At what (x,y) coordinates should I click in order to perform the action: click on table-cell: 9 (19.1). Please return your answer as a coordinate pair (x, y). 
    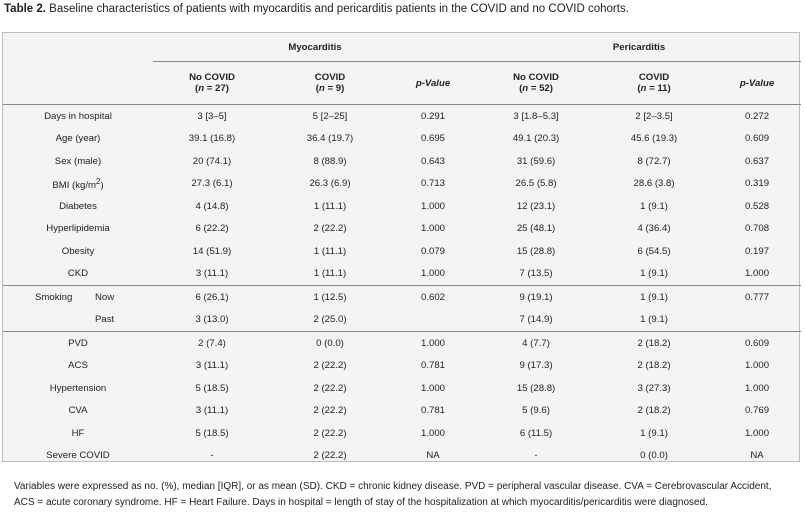
    Looking at the image, I should click on (536, 297).